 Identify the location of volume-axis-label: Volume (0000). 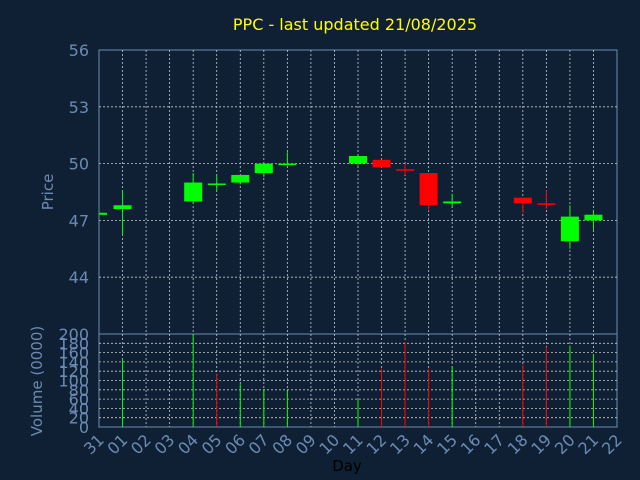
(37, 381).